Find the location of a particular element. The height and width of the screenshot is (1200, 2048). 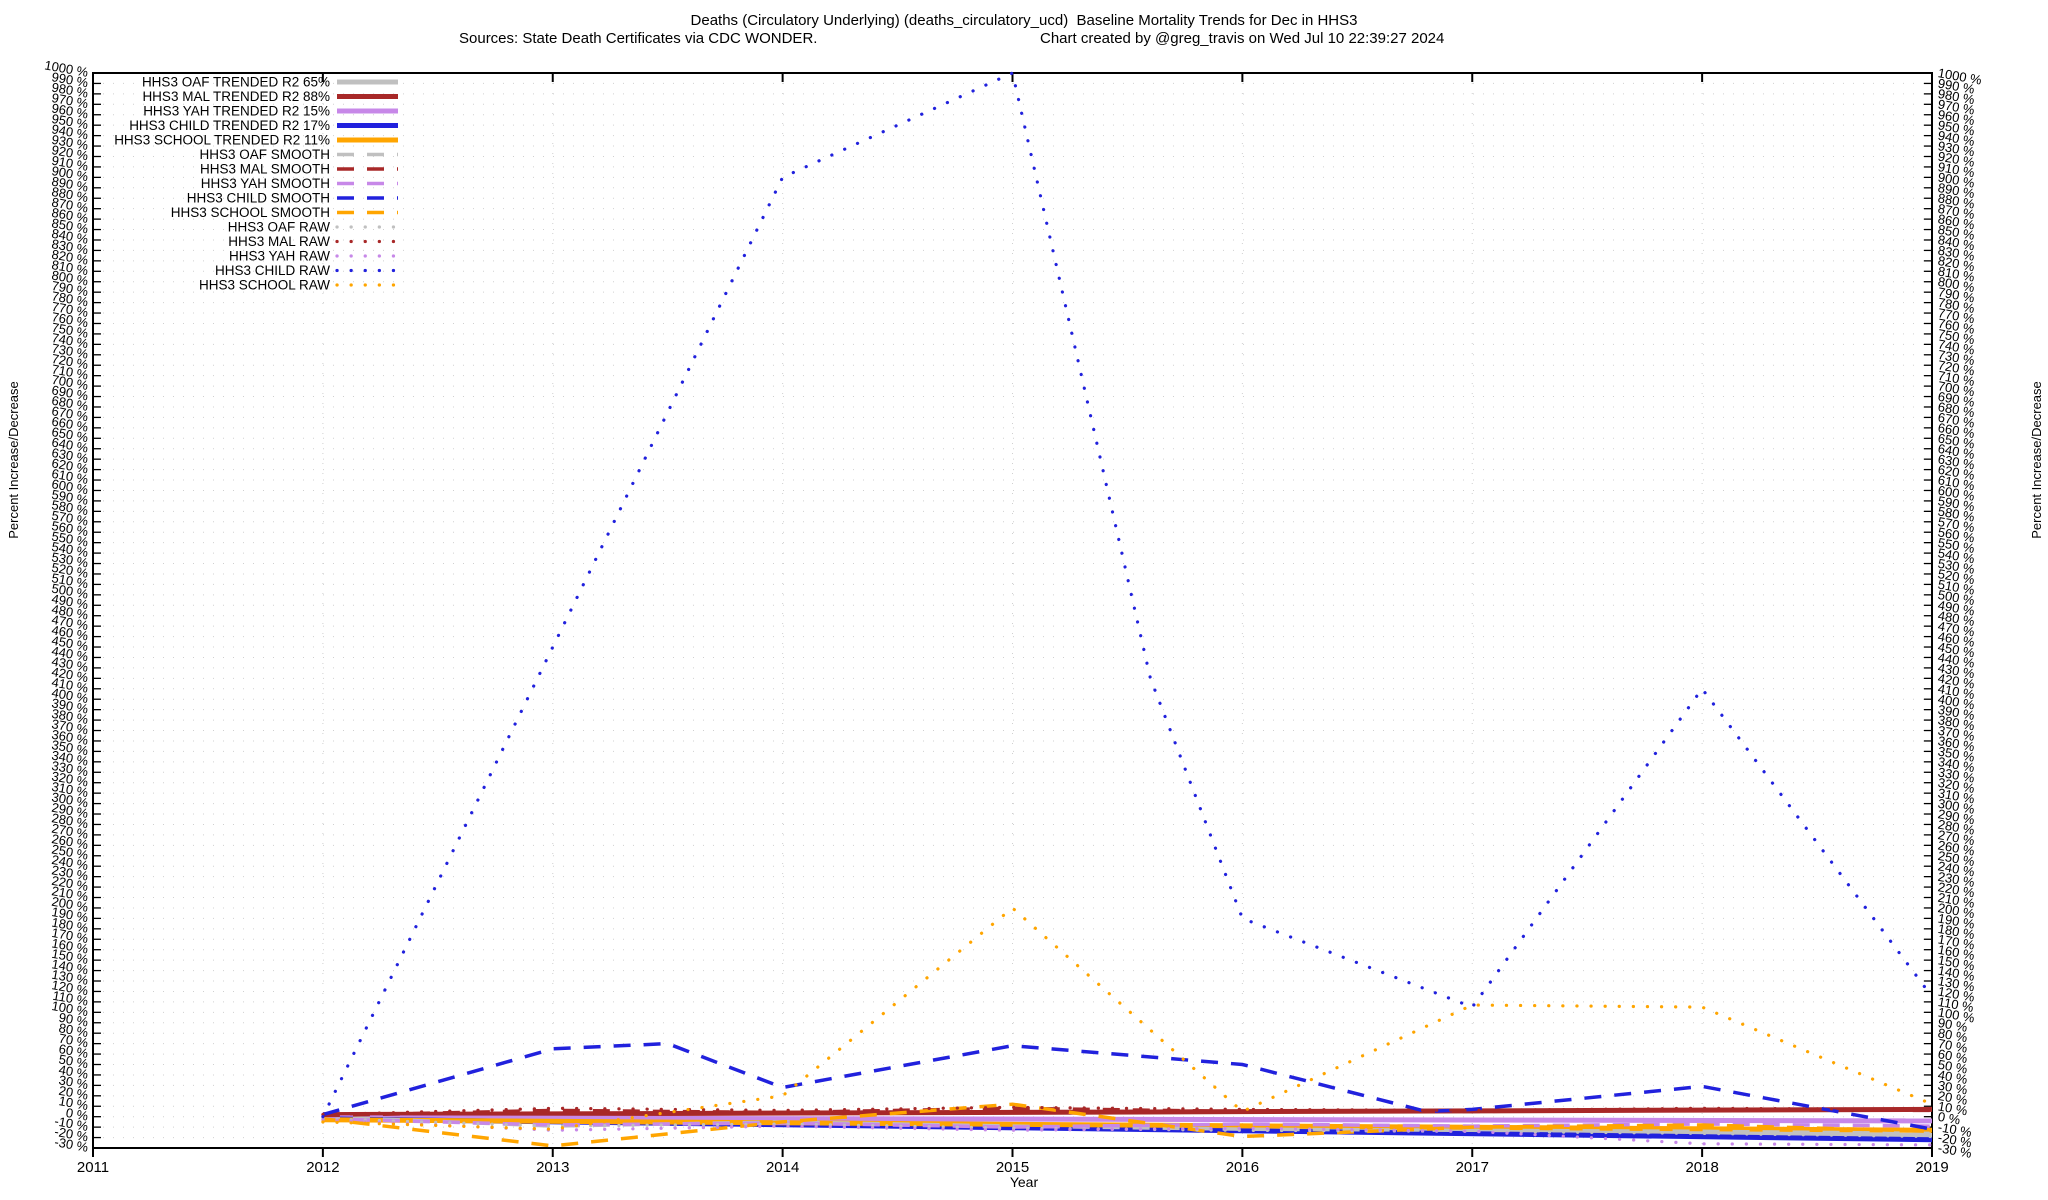

y-tick-label-right: 60 % is located at coordinates (1953, 1056).